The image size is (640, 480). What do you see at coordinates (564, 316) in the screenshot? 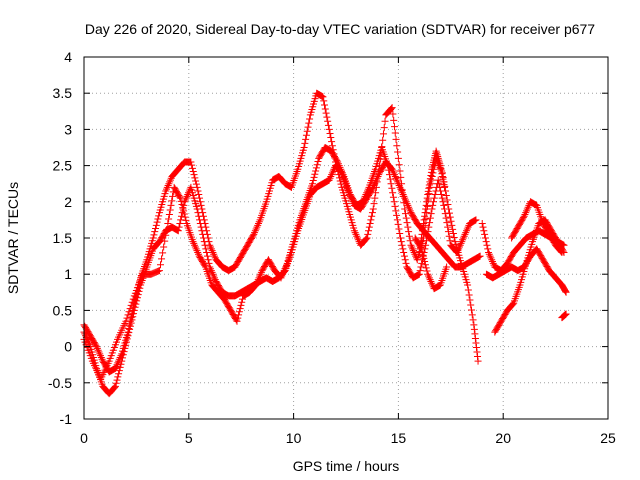
I see `series-track-h` at bounding box center [564, 316].